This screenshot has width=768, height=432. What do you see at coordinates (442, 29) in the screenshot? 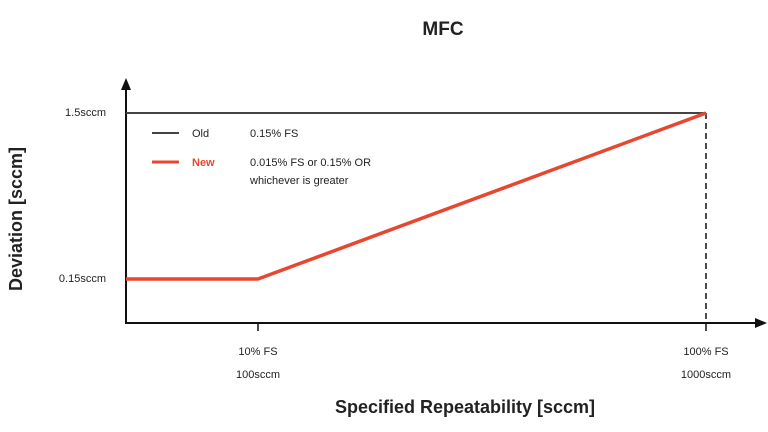
I see `chart-title: MFC` at bounding box center [442, 29].